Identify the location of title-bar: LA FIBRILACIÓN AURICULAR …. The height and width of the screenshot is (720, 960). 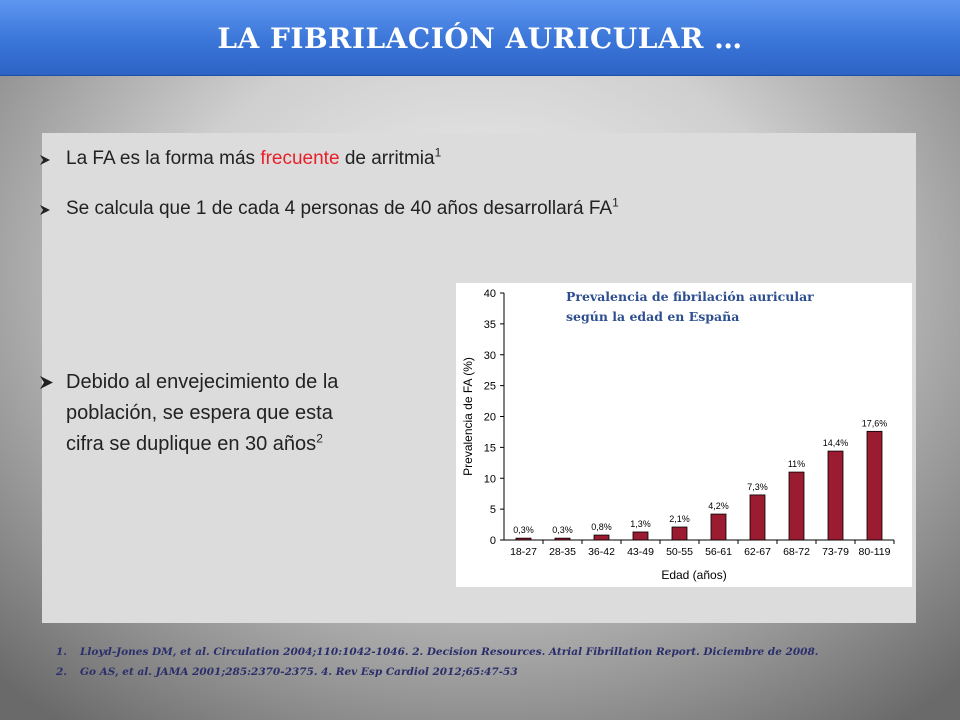
(480, 38).